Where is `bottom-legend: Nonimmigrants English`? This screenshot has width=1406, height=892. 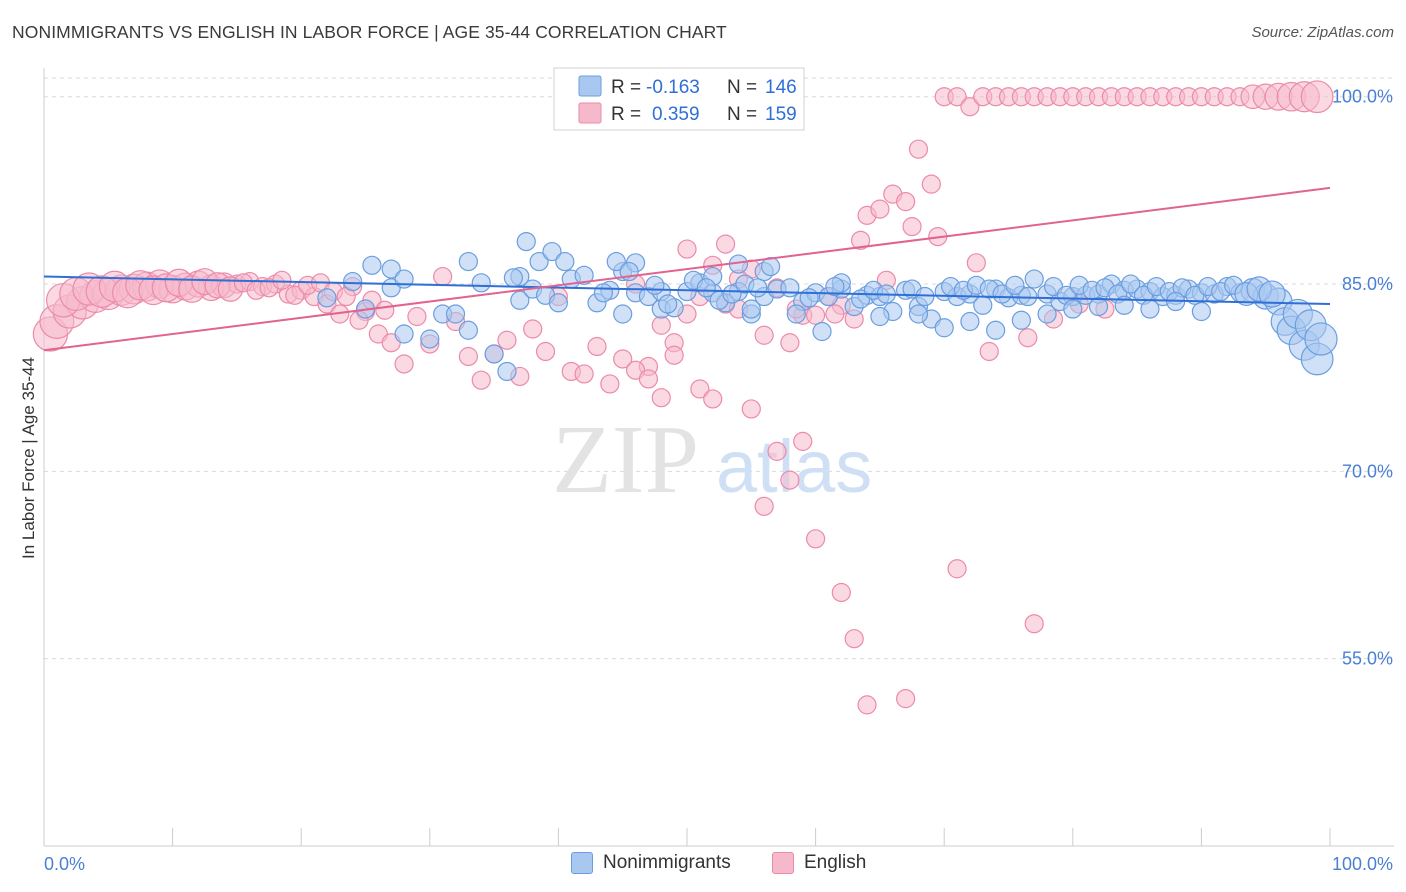
bottom-legend: Nonimmigrants English is located at coordinates (703, 865).